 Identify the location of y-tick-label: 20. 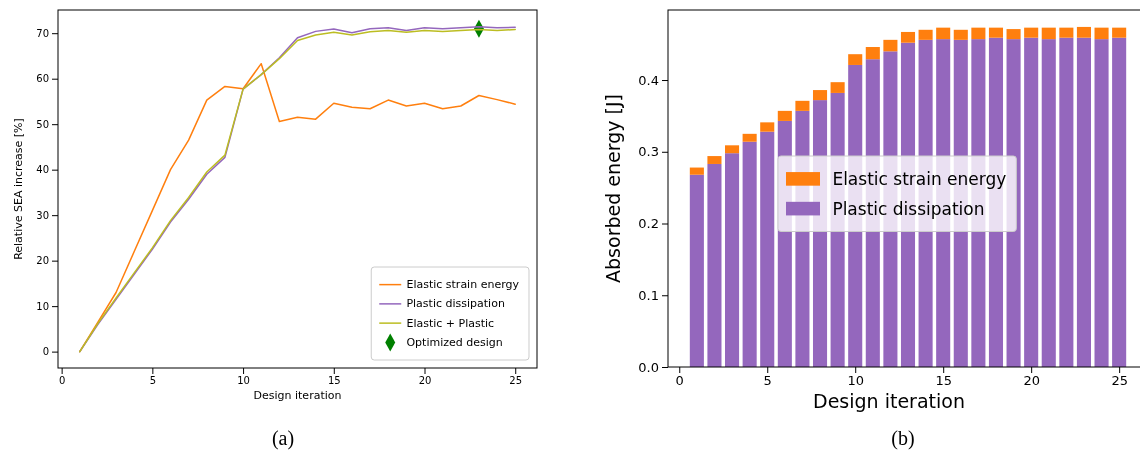
(42, 261).